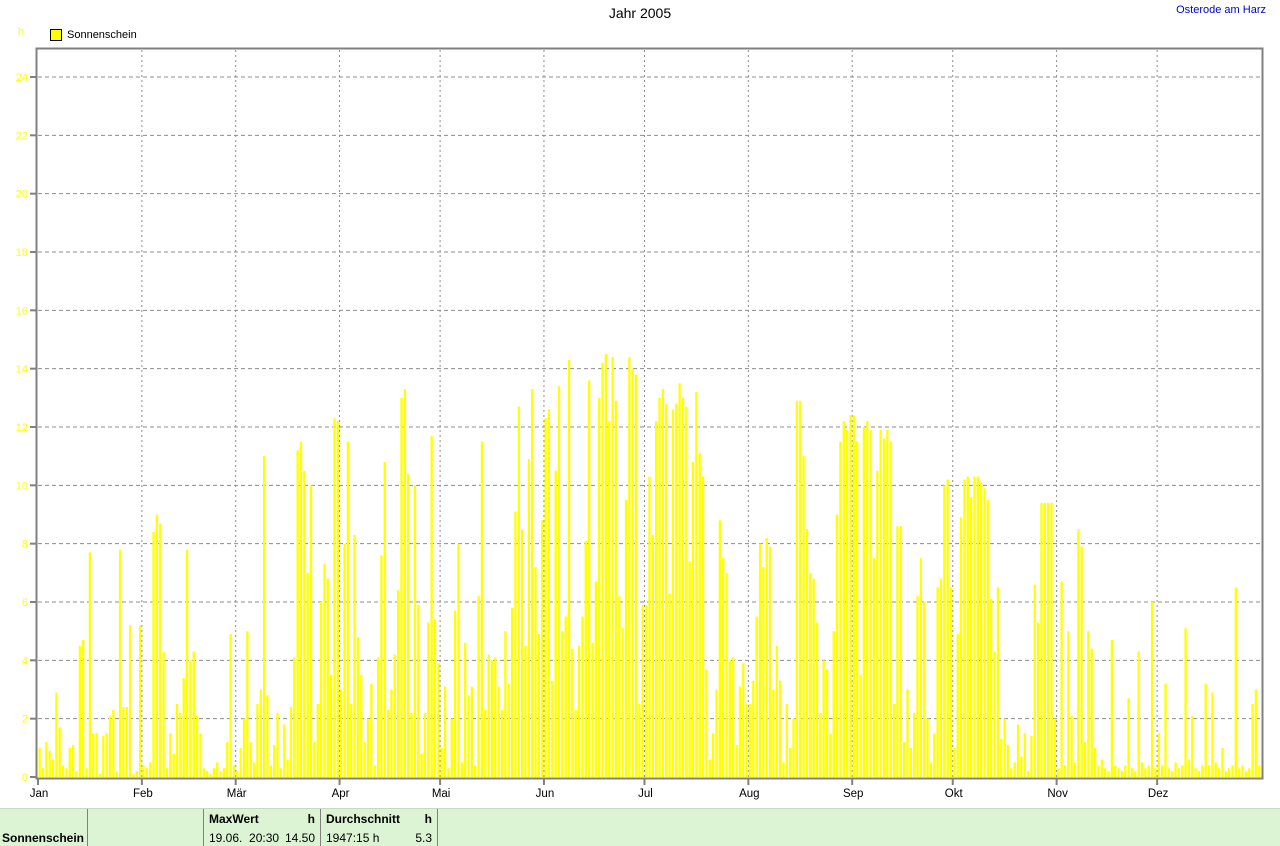 Image resolution: width=1280 pixels, height=846 pixels. I want to click on chart-title: Jahr 2005, so click(640, 13).